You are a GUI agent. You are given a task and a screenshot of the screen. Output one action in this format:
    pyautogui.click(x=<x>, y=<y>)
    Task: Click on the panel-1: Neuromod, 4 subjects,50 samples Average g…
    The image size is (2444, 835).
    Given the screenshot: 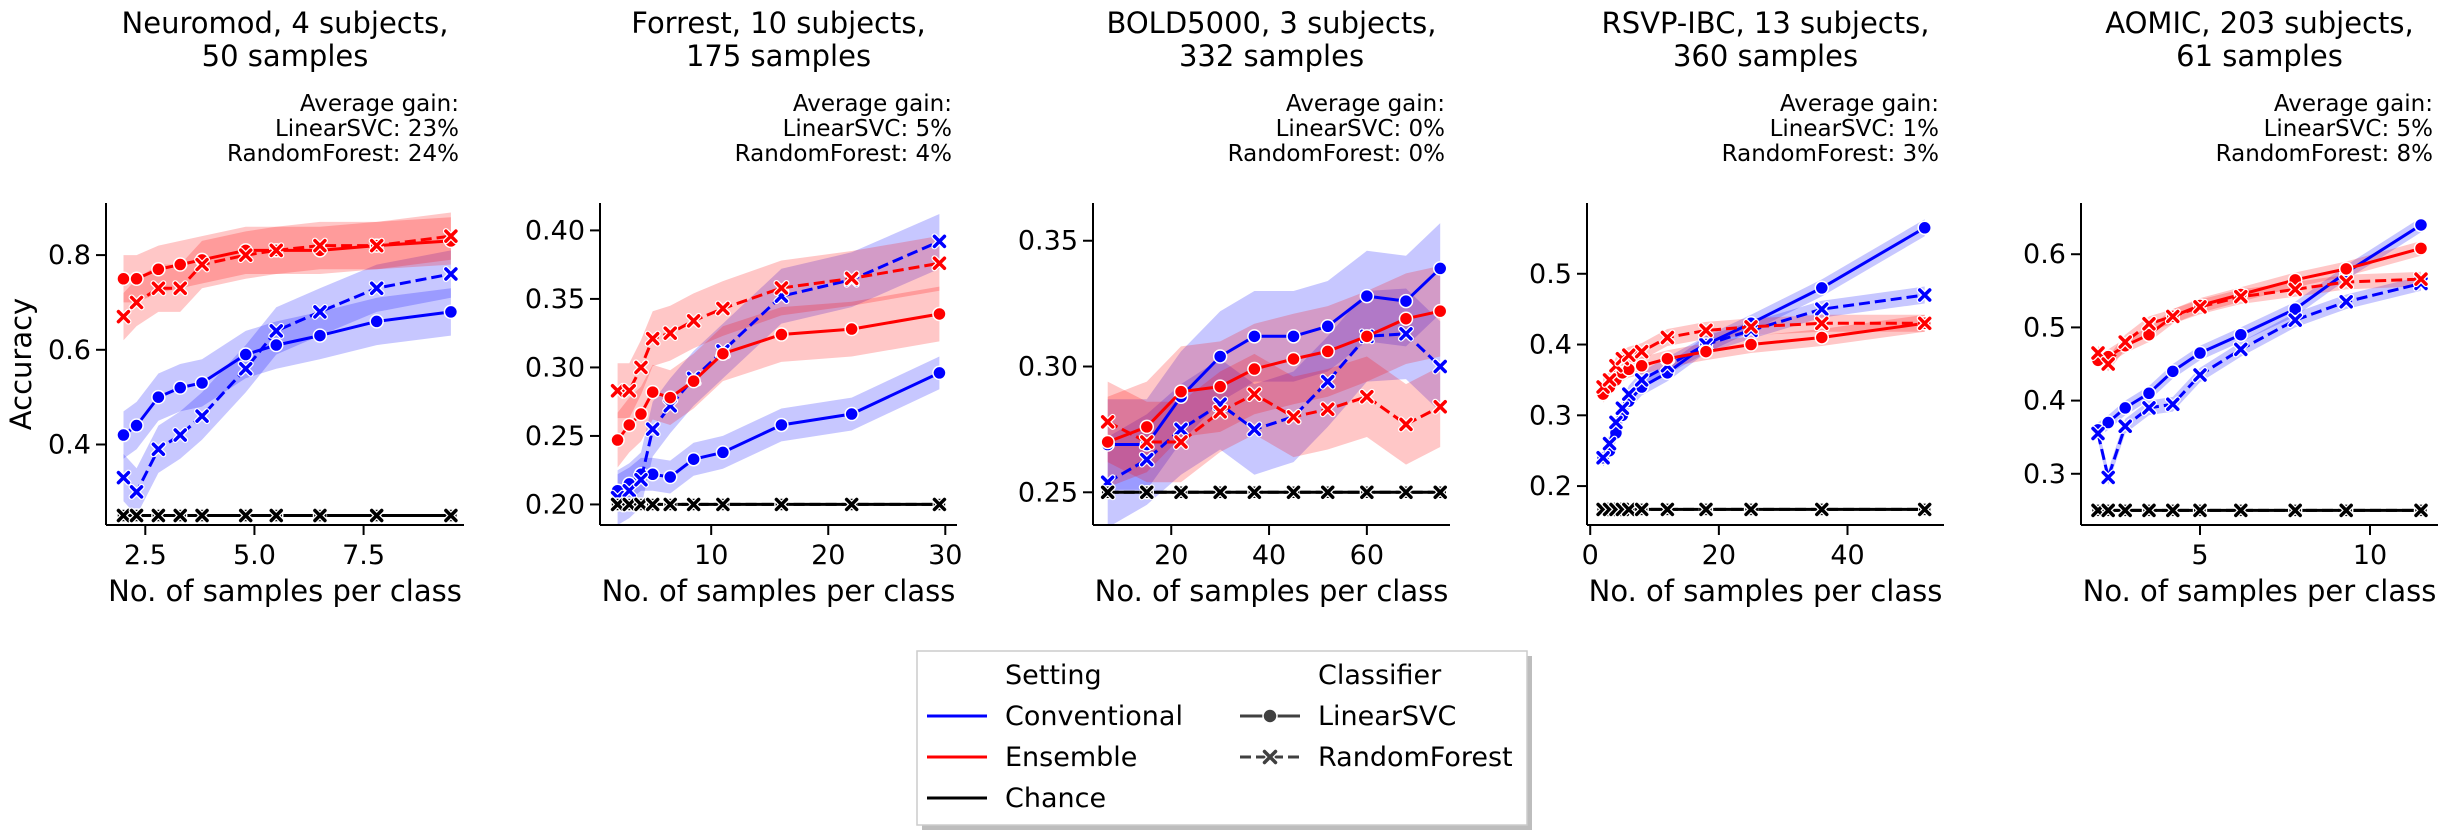 What is the action you would take?
    pyautogui.click(x=234, y=307)
    